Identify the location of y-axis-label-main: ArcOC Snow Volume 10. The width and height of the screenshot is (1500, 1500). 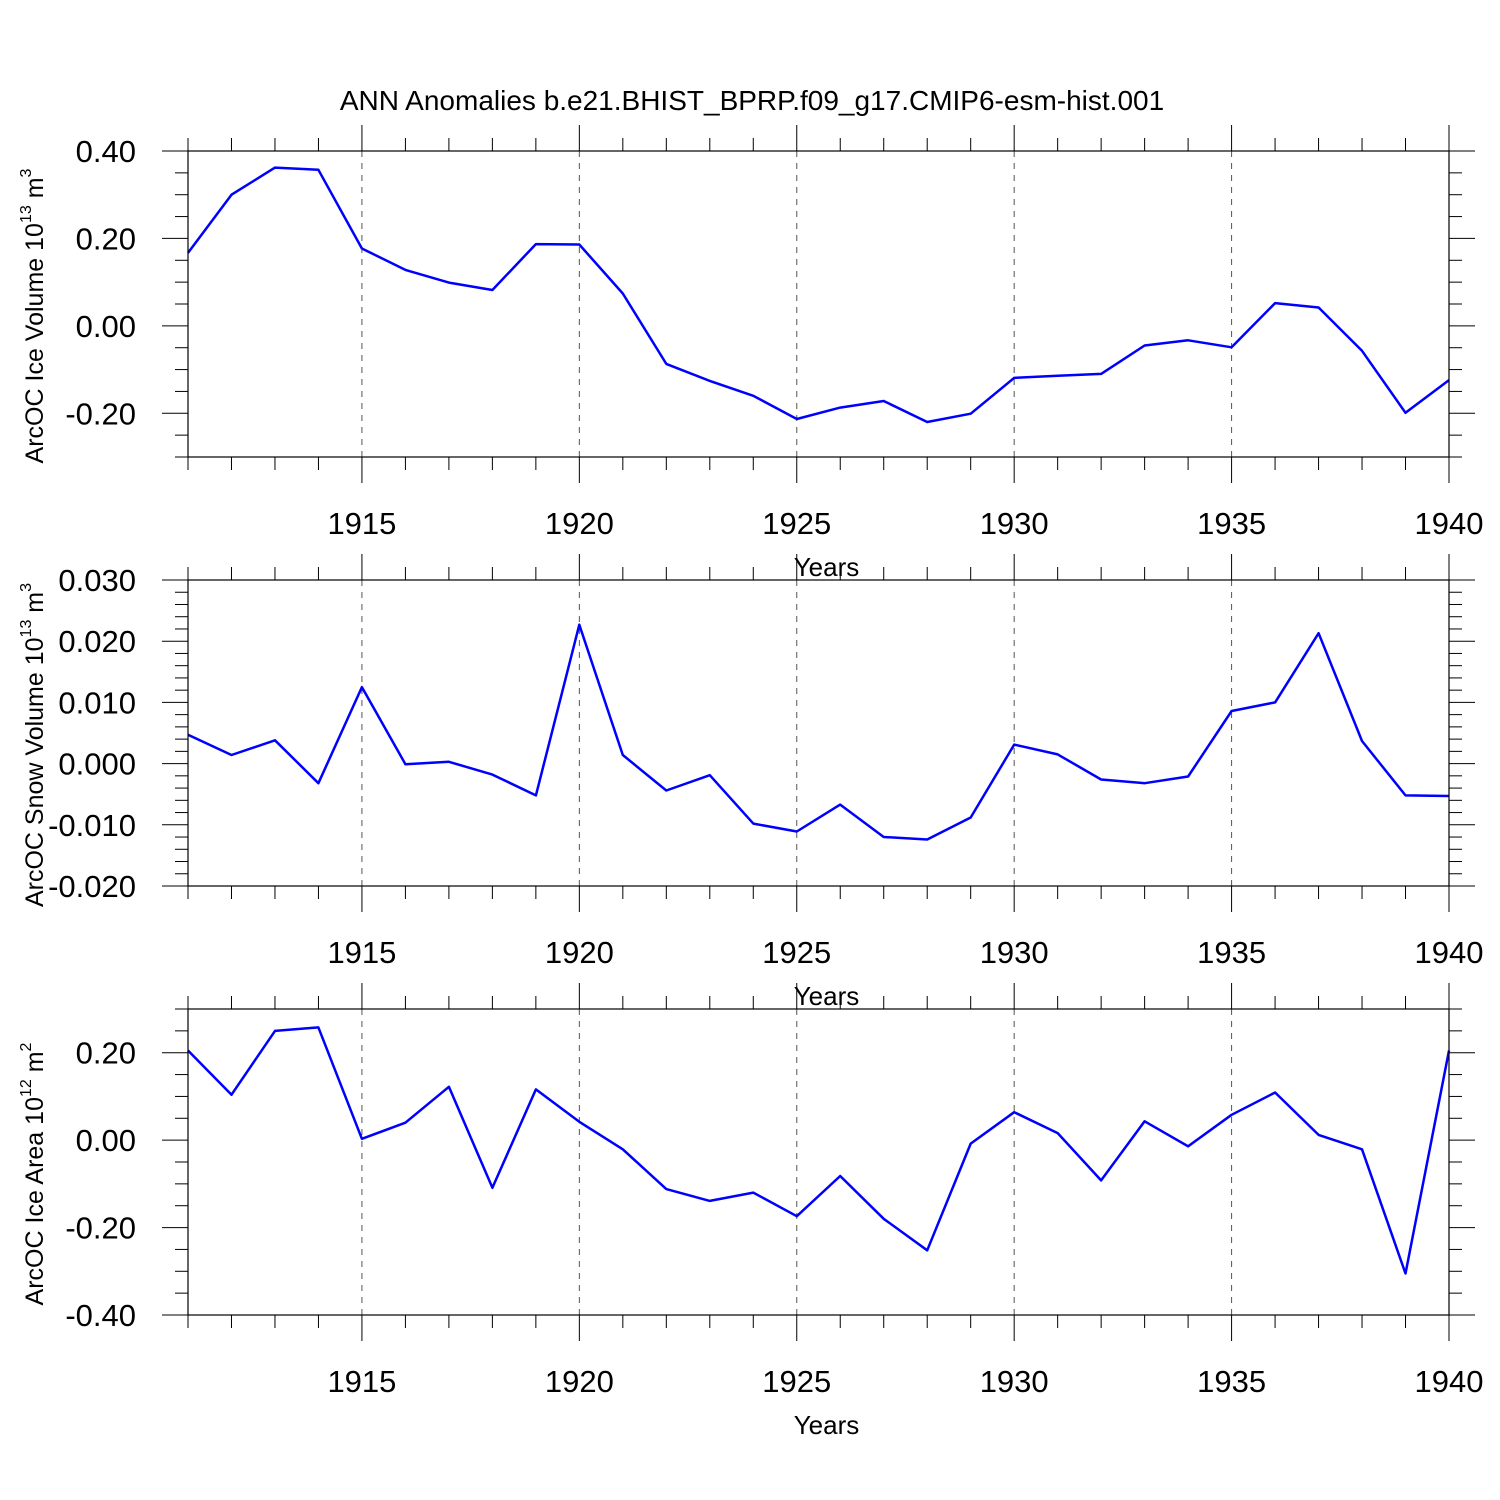
(35, 772).